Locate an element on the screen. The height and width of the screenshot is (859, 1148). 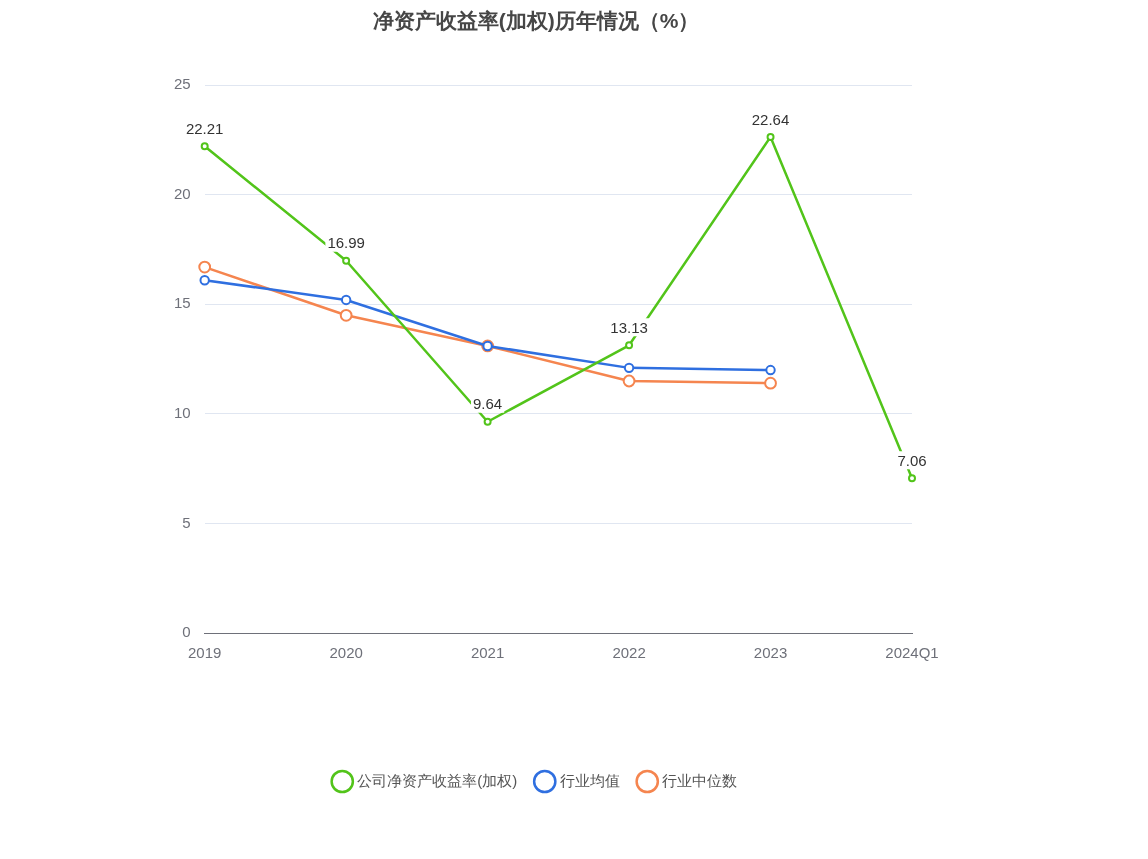
x-tick-label: 2019 is located at coordinates (205, 653).